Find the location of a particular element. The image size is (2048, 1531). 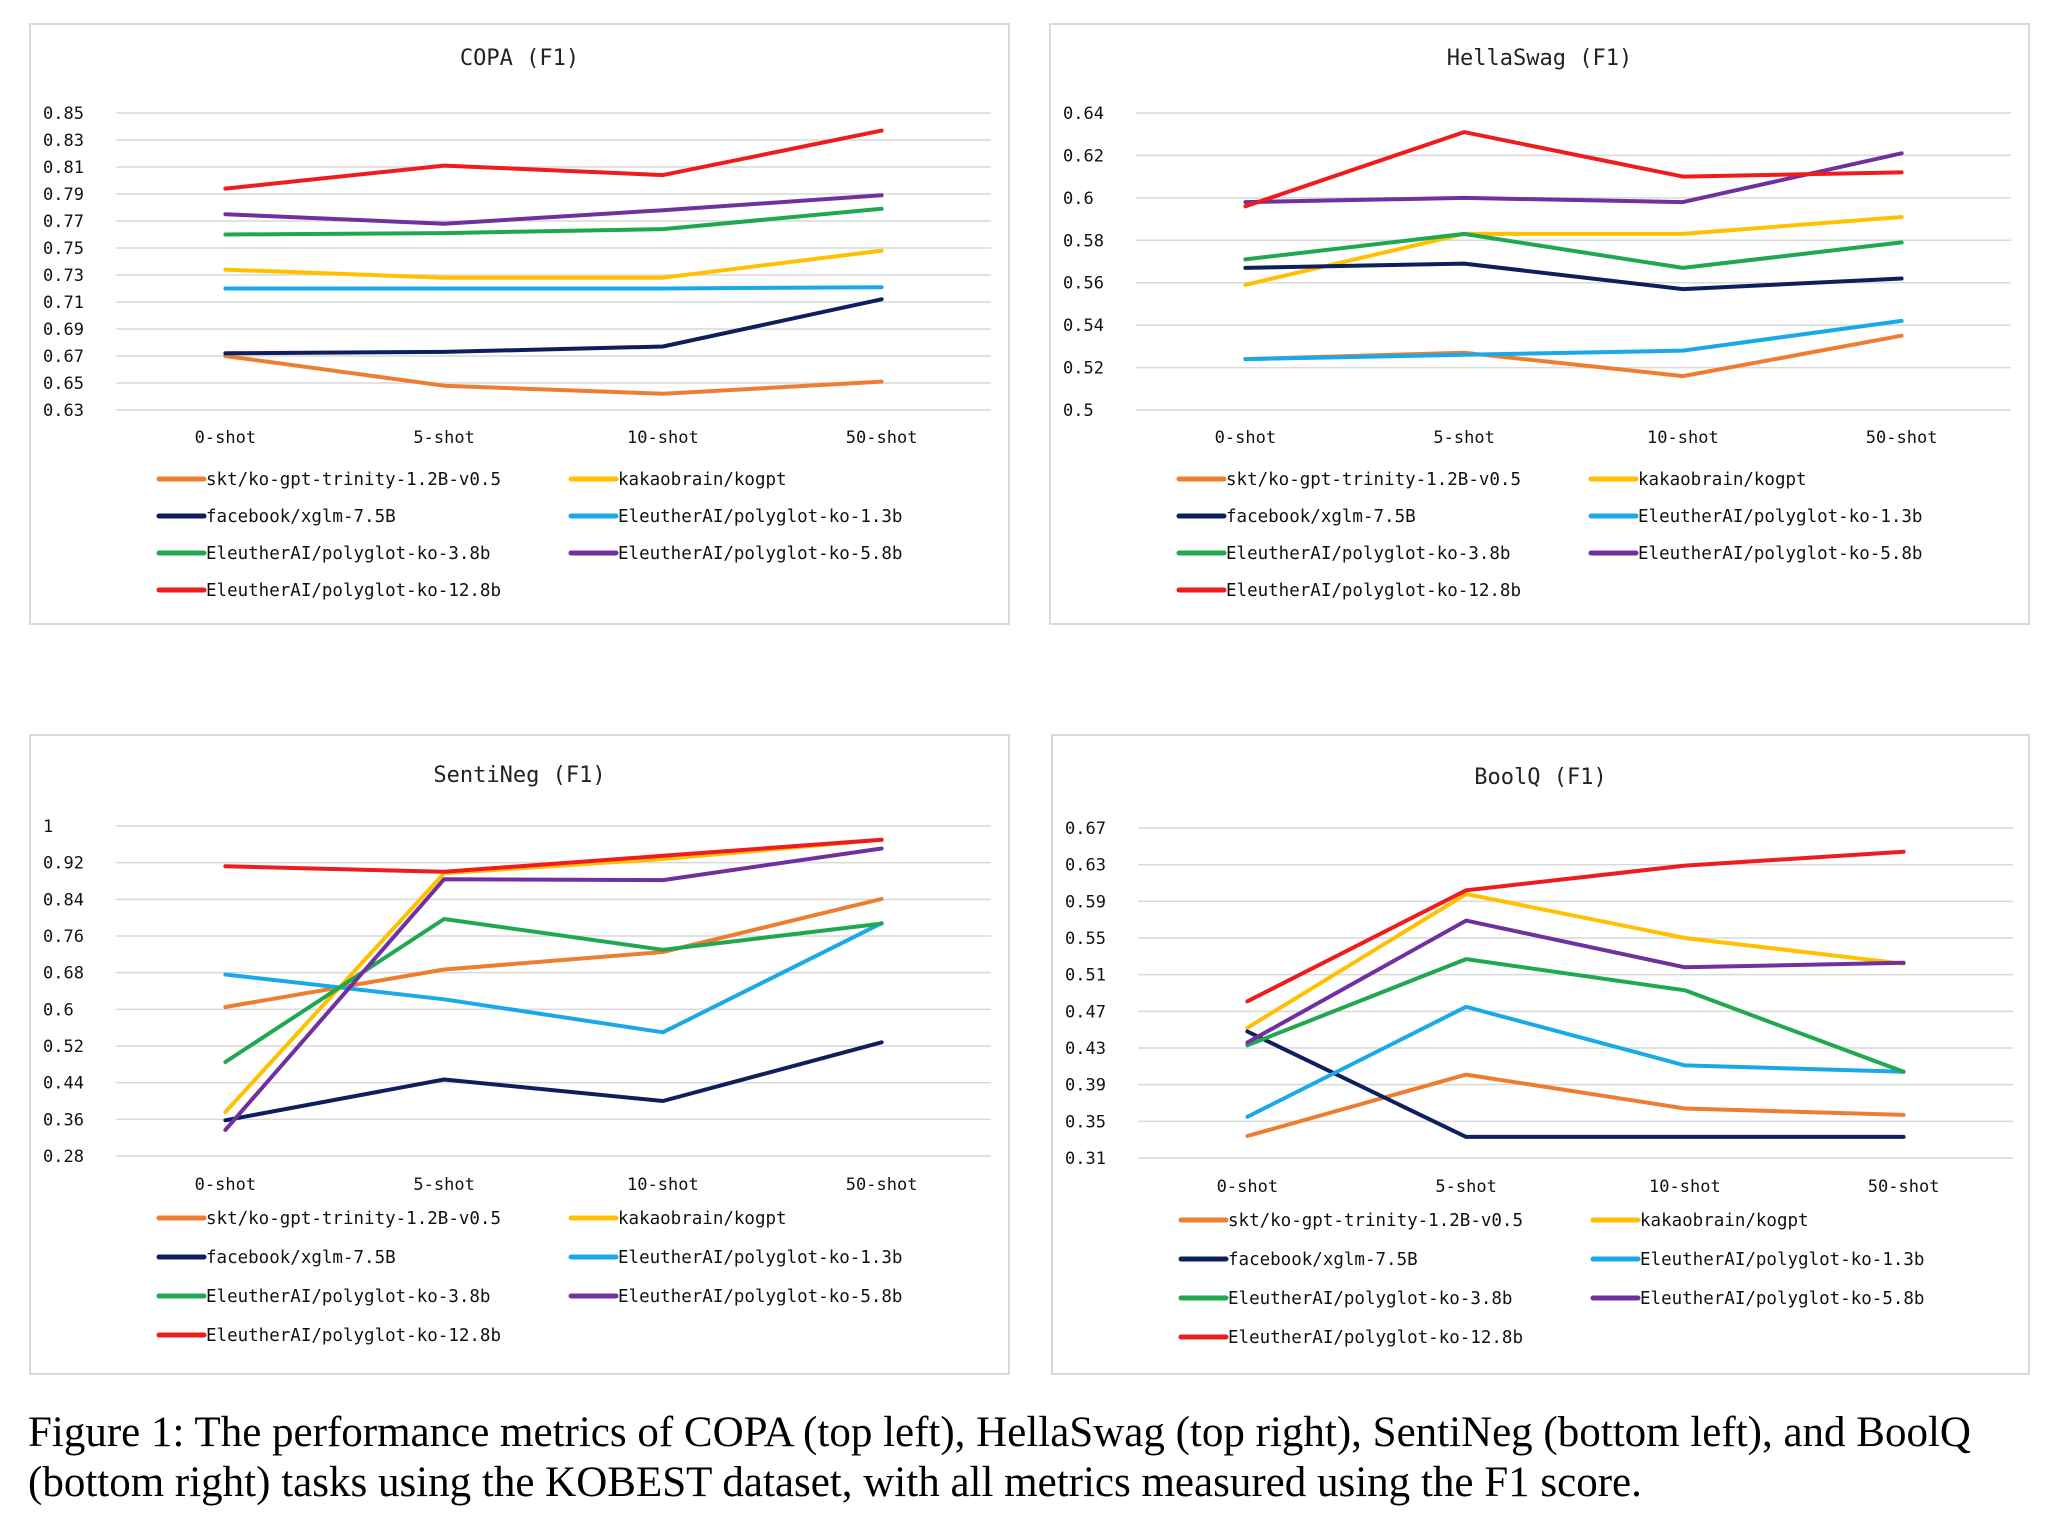

y-tick-label: 0.75 is located at coordinates (63, 249).